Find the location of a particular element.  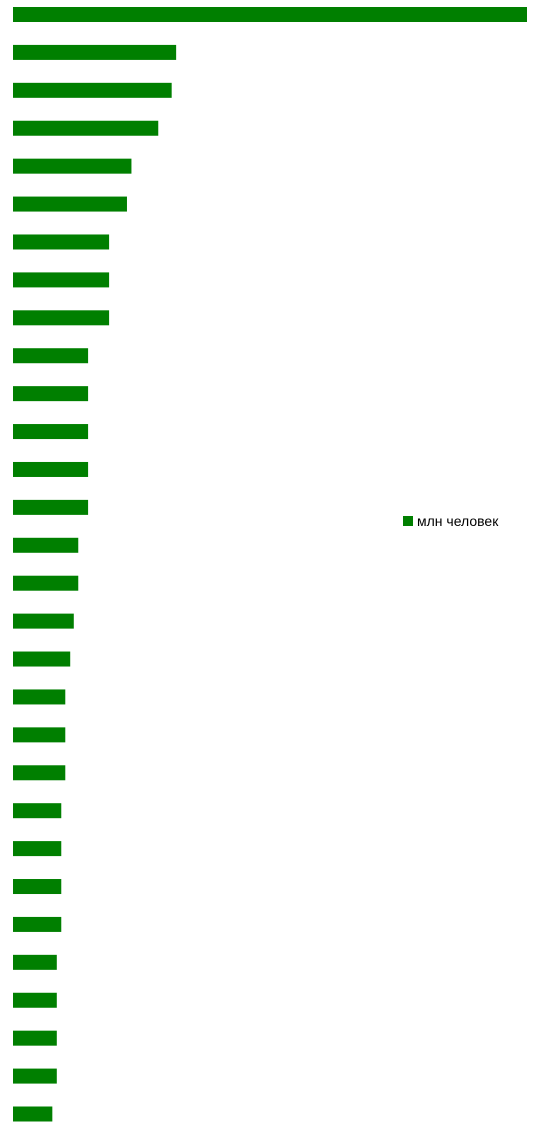

legend-swatch is located at coordinates (408, 521).